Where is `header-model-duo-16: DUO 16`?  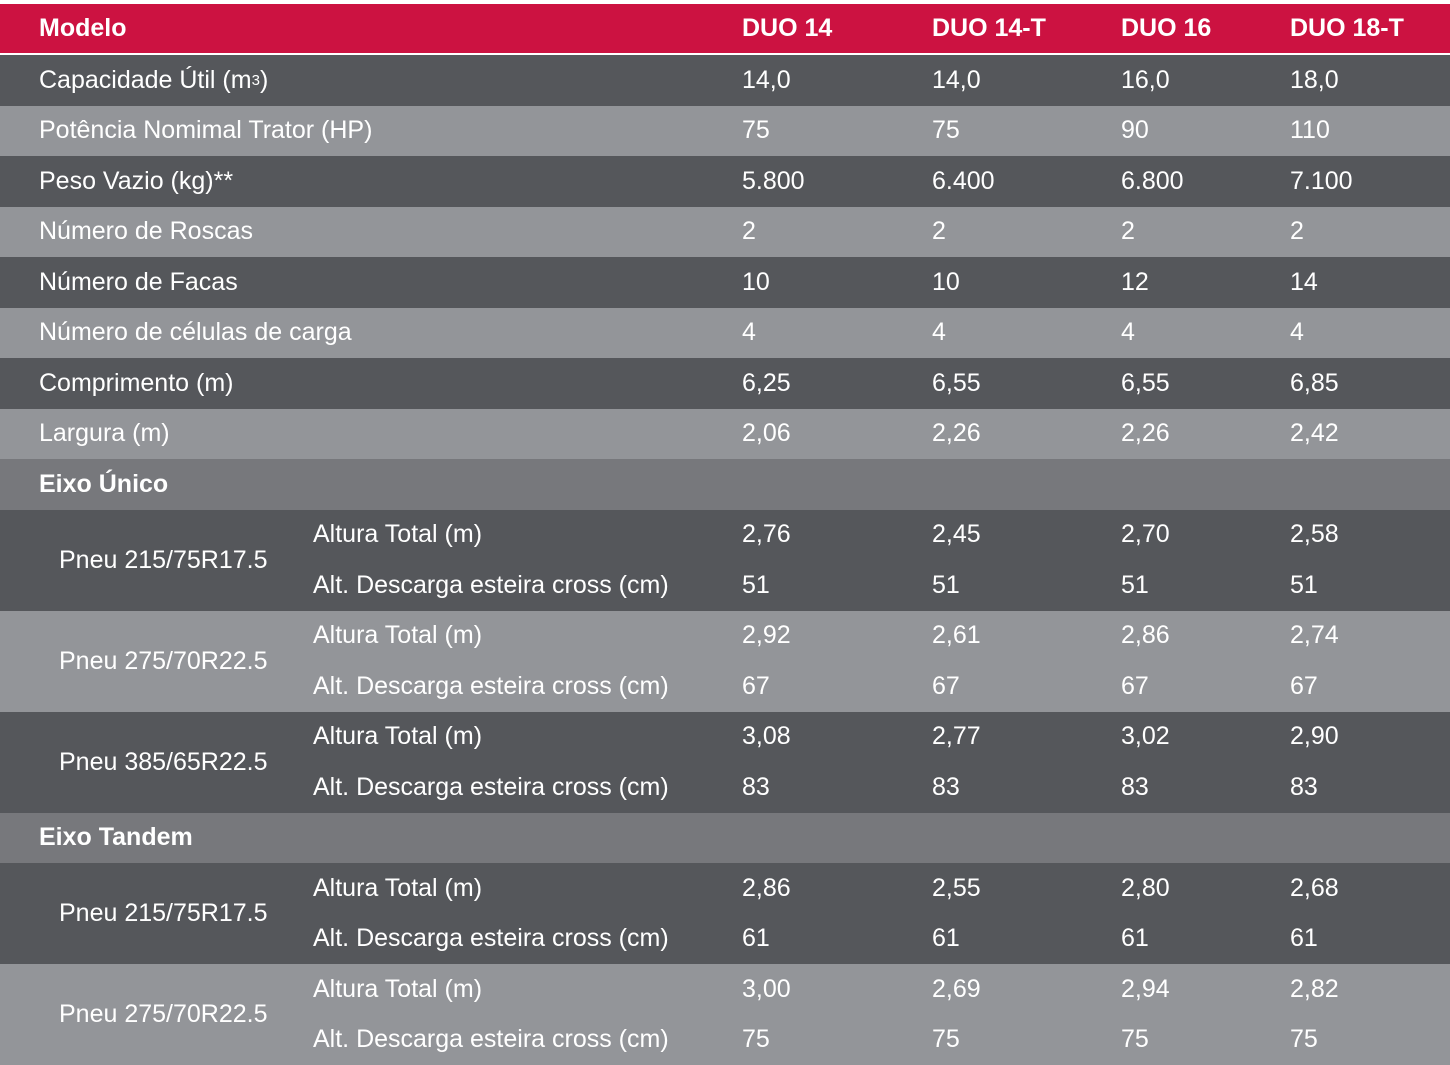 header-model-duo-16: DUO 16 is located at coordinates (1166, 28).